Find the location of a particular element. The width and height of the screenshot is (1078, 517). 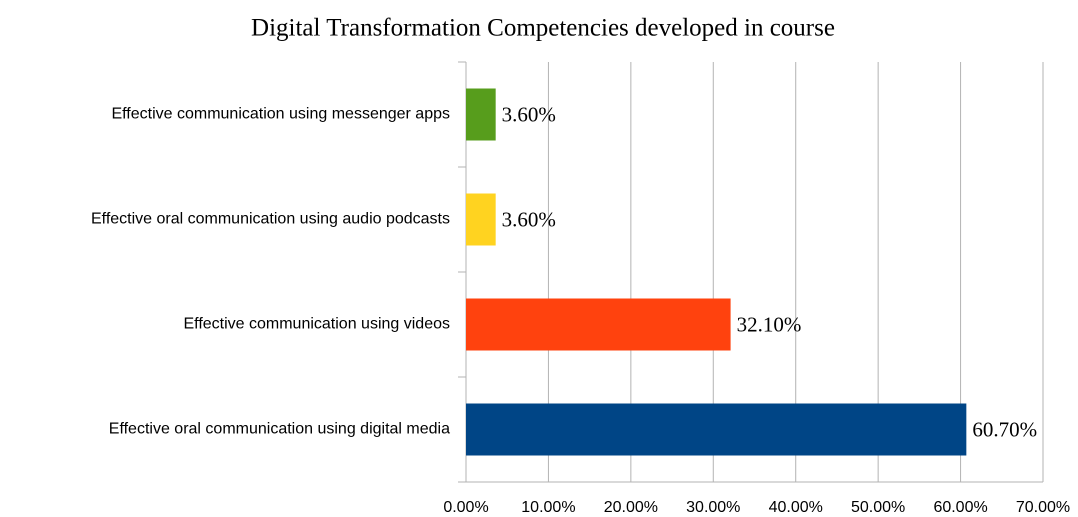

x-tick-label: 70.00% is located at coordinates (1043, 507).